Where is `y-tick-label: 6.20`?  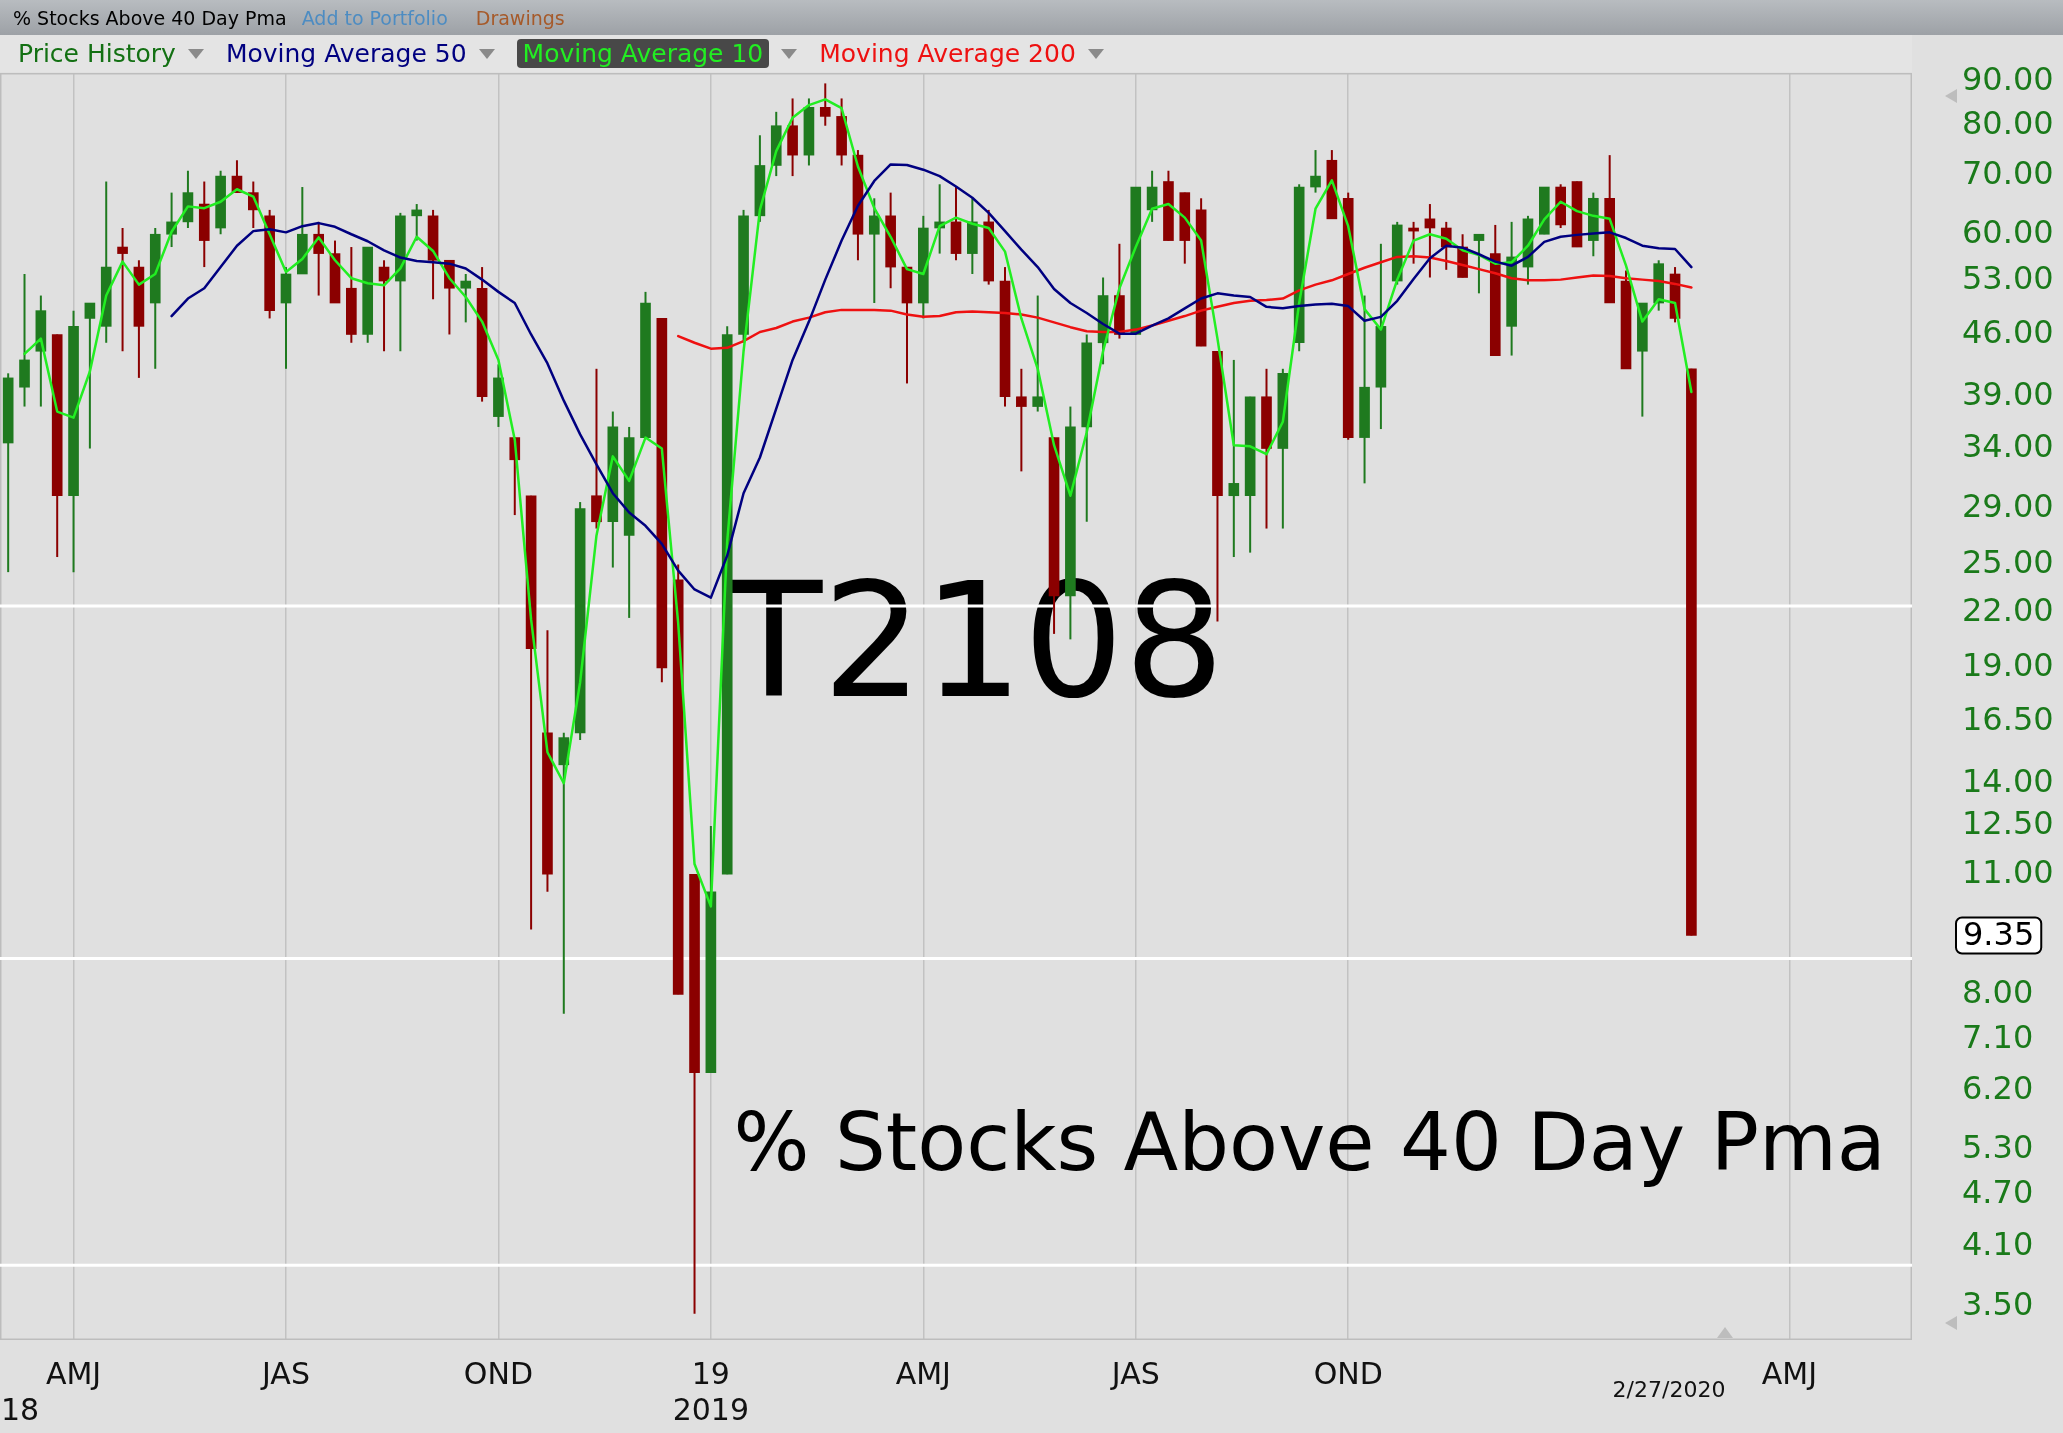
y-tick-label: 6.20 is located at coordinates (1998, 1087).